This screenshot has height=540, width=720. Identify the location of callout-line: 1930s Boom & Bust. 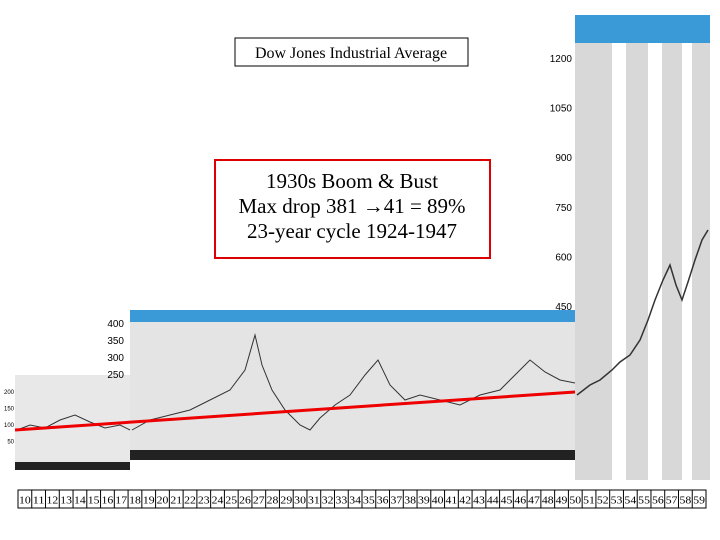
(352, 181).